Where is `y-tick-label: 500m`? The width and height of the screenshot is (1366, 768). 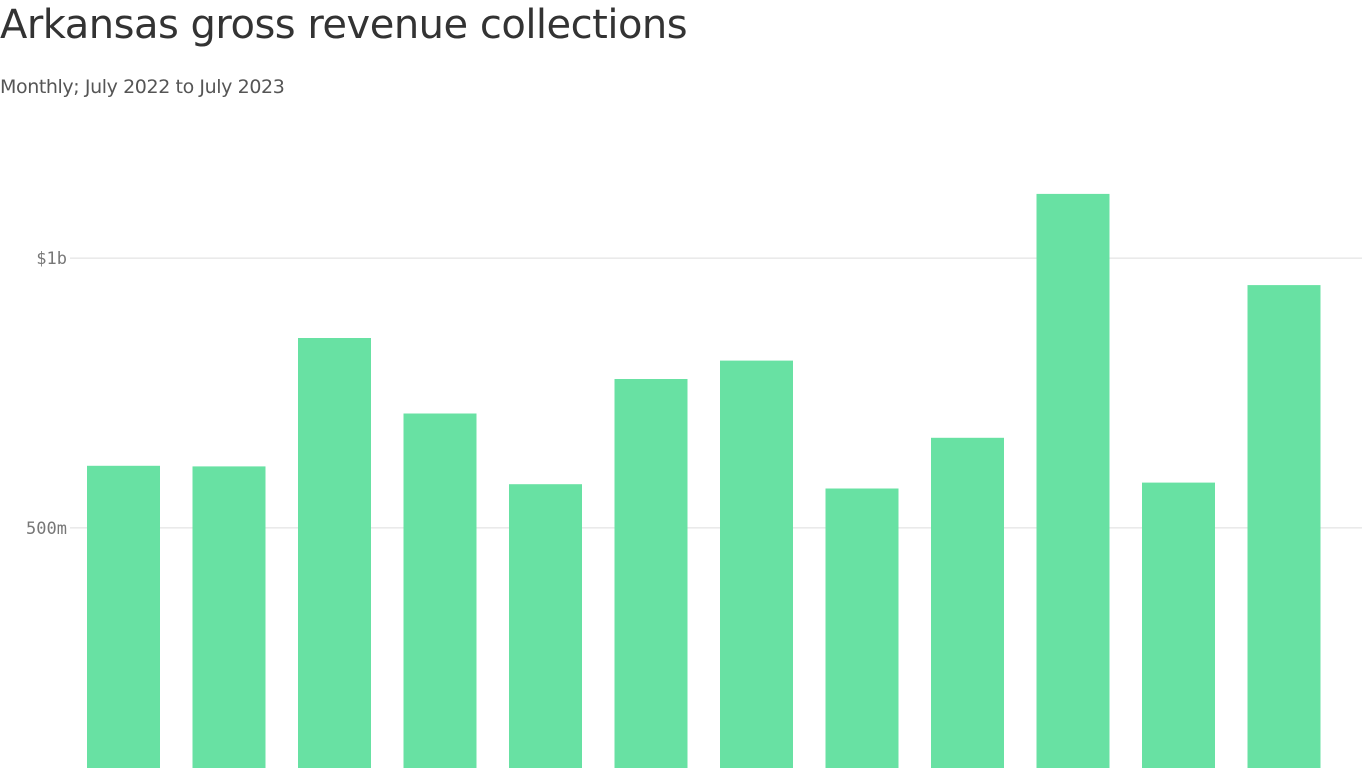 y-tick-label: 500m is located at coordinates (46, 529).